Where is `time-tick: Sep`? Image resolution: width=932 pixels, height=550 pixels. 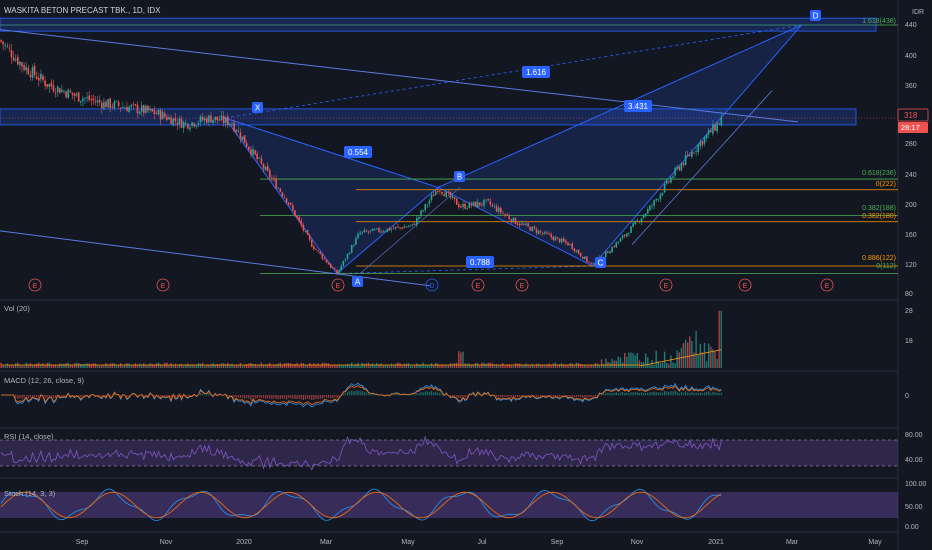
time-tick: Sep is located at coordinates (82, 542).